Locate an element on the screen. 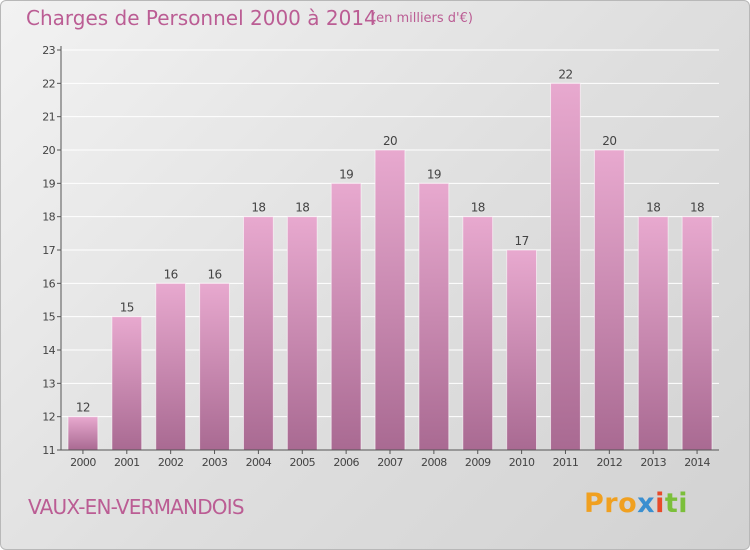 This screenshot has height=550, width=750. x-tick-label: 2005 is located at coordinates (302, 462).